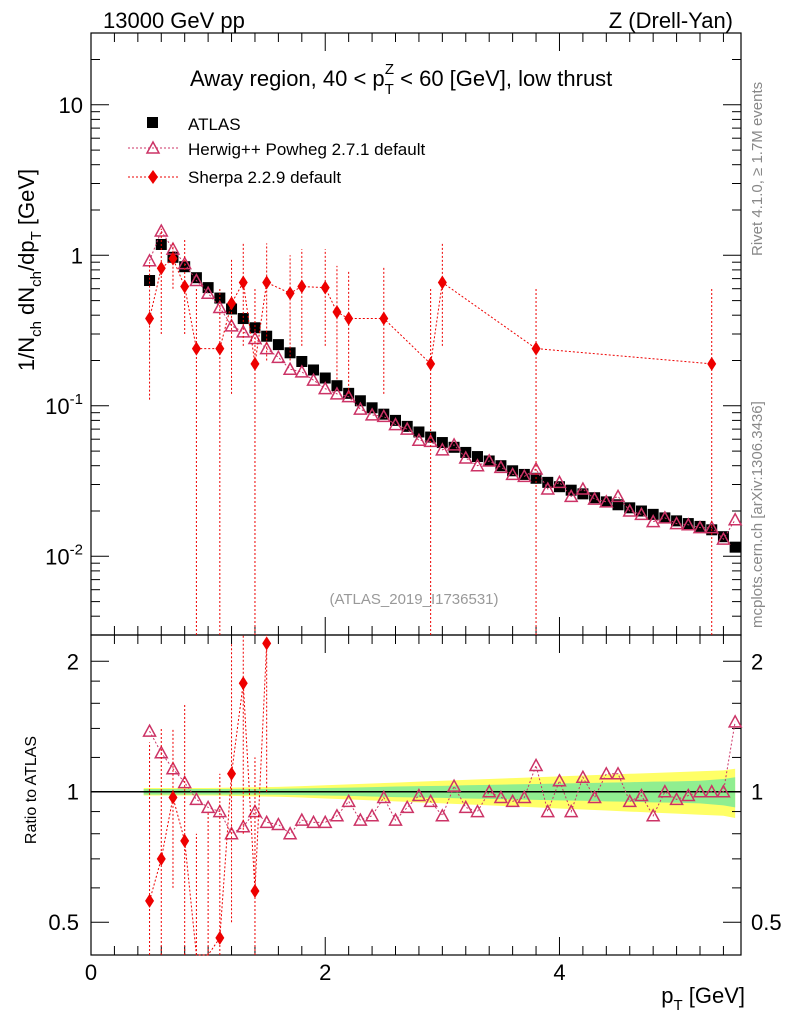 The height and width of the screenshot is (1024, 786). I want to click on ratio-y-tick-label-right: 0.5, so click(766, 922).